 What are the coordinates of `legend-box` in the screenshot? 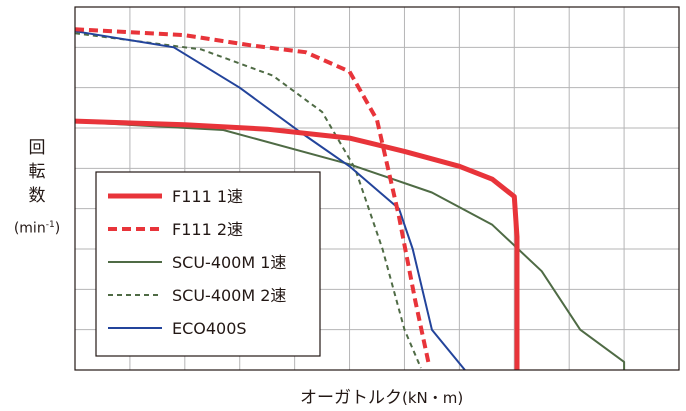 It's located at (208, 264).